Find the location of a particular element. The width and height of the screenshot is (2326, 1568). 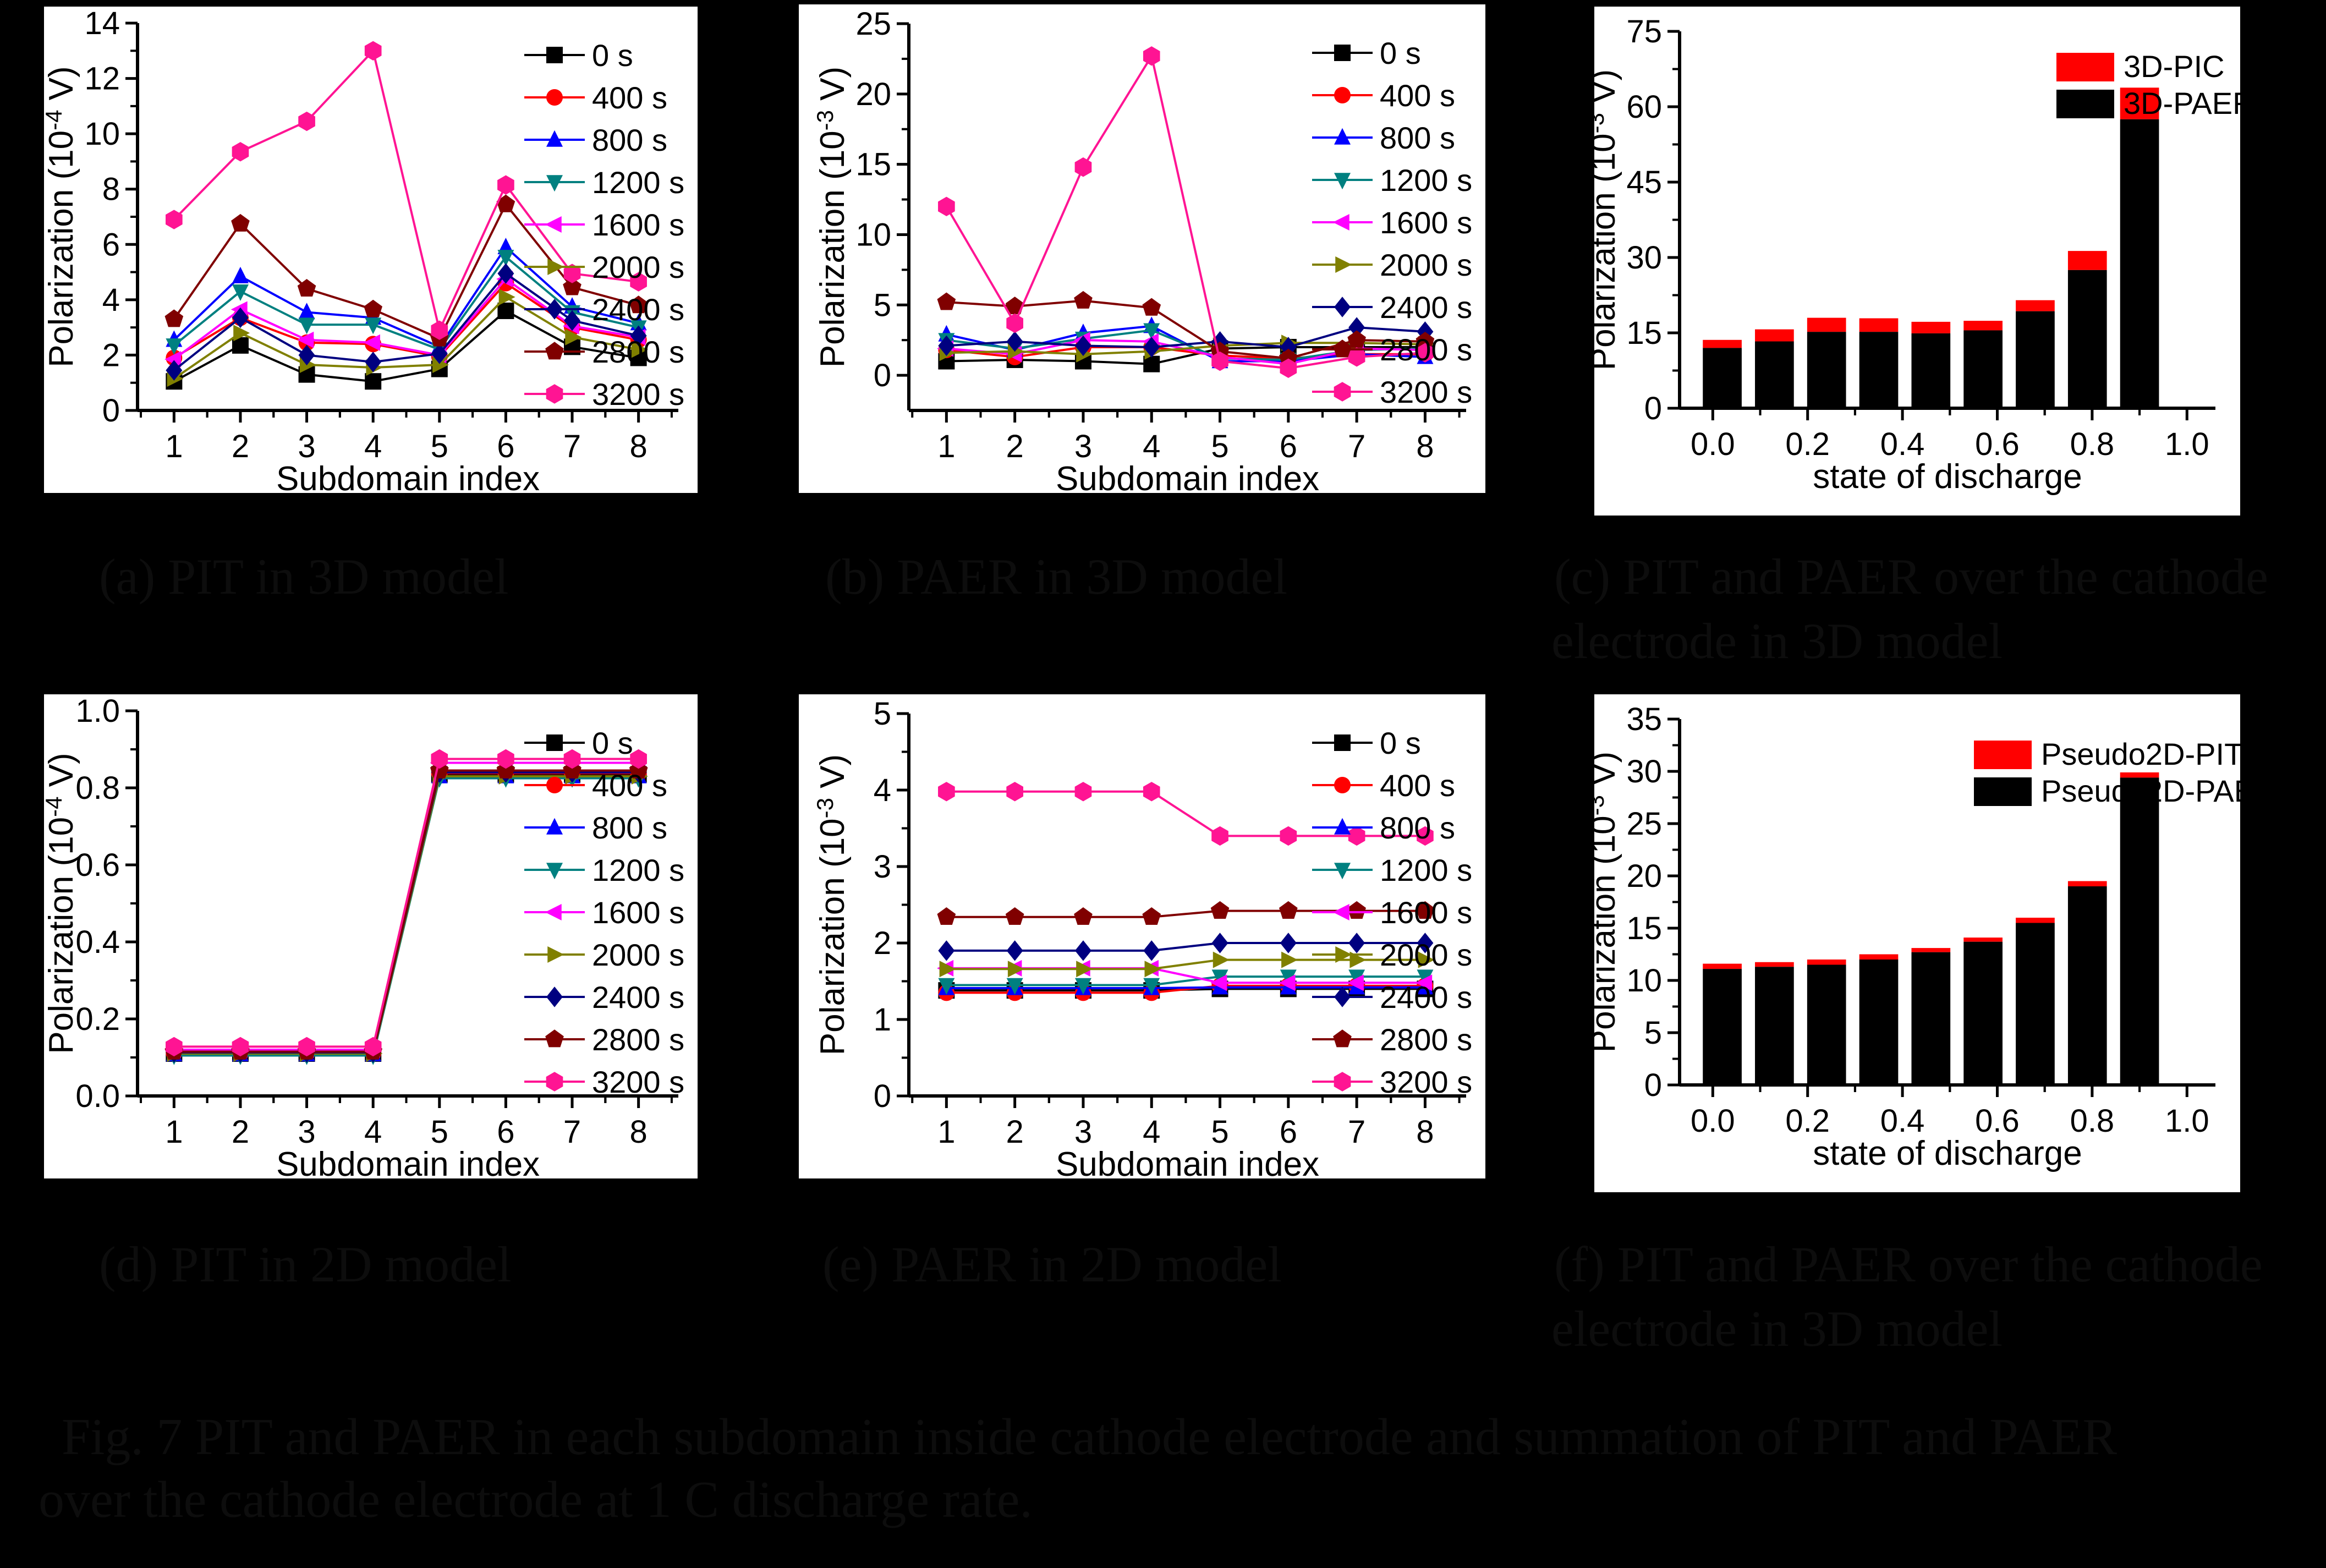

svg-text: 6 is located at coordinates (506, 446).